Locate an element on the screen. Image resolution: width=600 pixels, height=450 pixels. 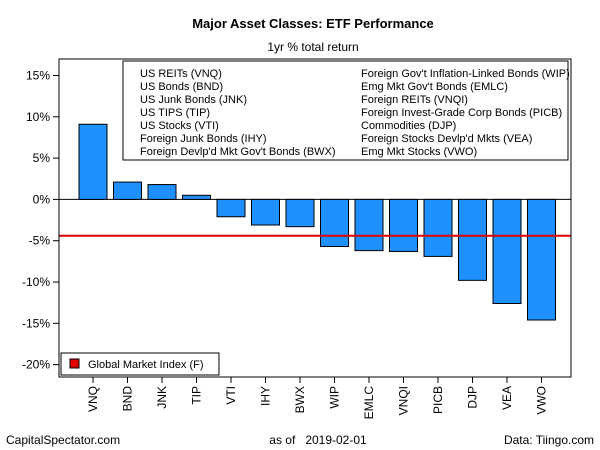
index-legend-frame is located at coordinates (140, 364).